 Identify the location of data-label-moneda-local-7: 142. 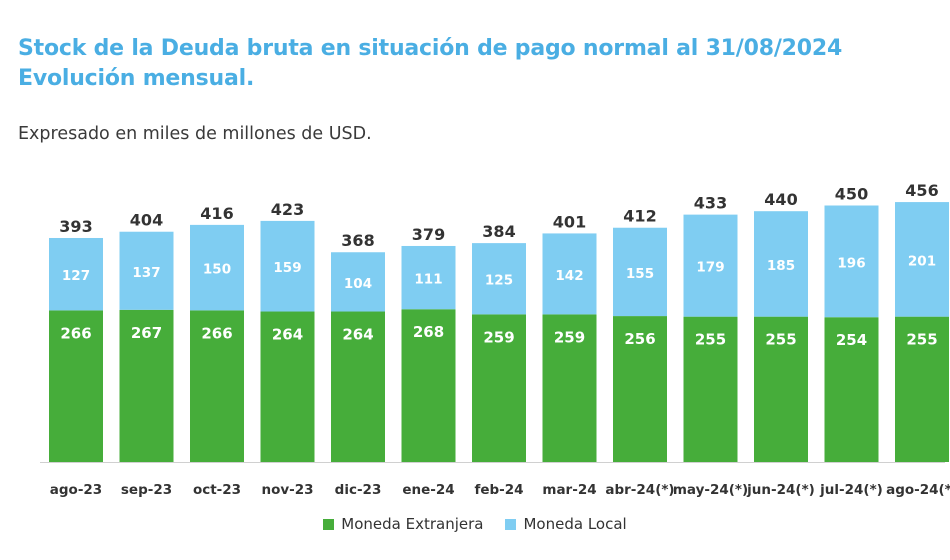
(569, 276).